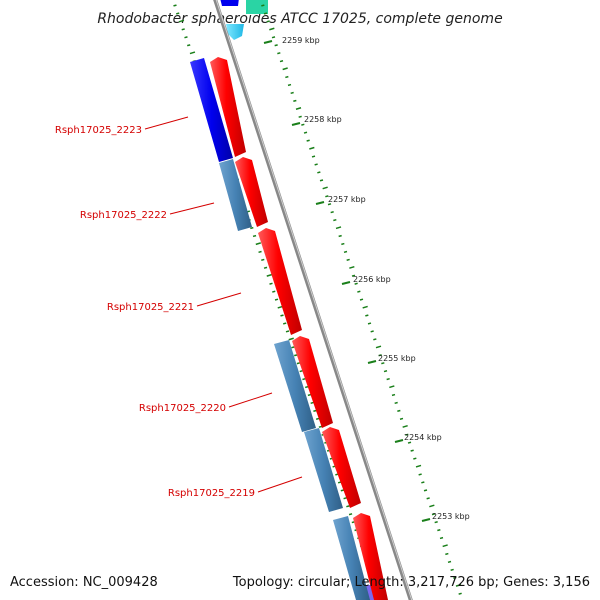 This screenshot has width=600, height=600. I want to click on ruler-label: 2256 kbp, so click(372, 279).